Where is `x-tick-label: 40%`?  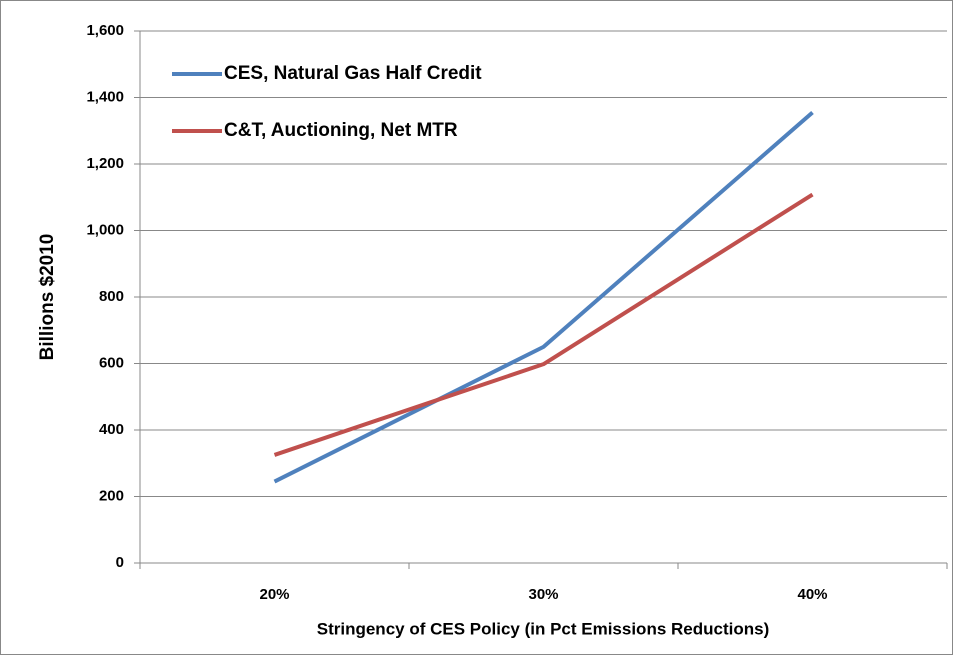 x-tick-label: 40% is located at coordinates (812, 594).